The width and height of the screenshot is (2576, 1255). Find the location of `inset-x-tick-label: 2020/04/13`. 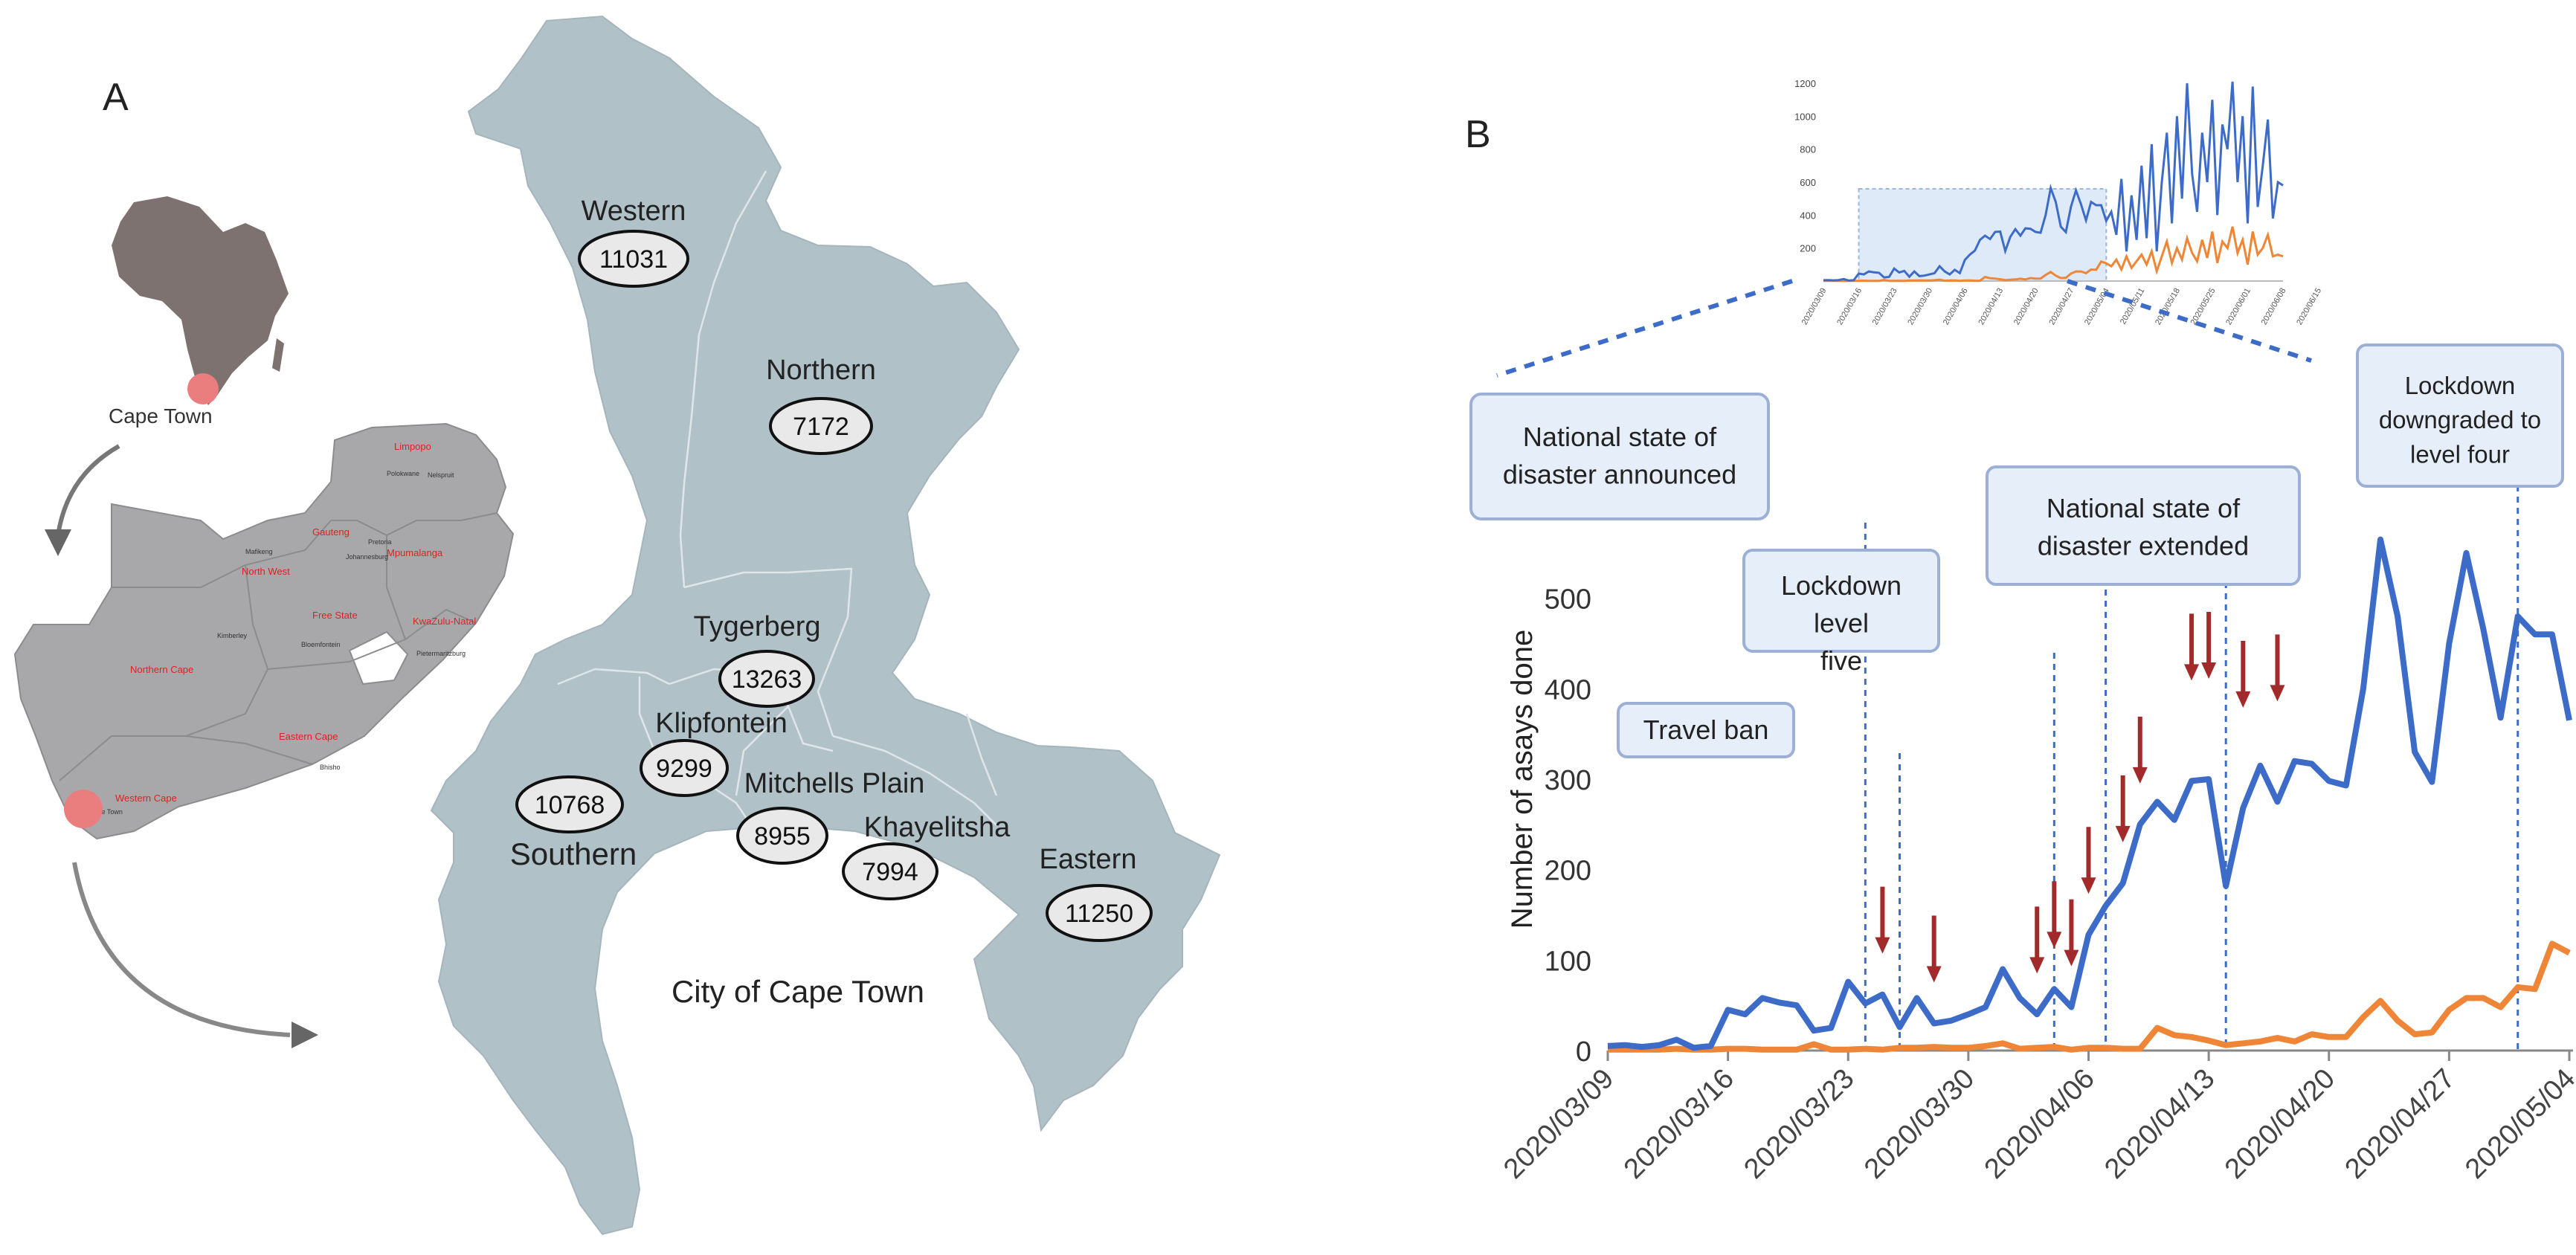

inset-x-tick-label: 2020/04/13 is located at coordinates (1991, 307).